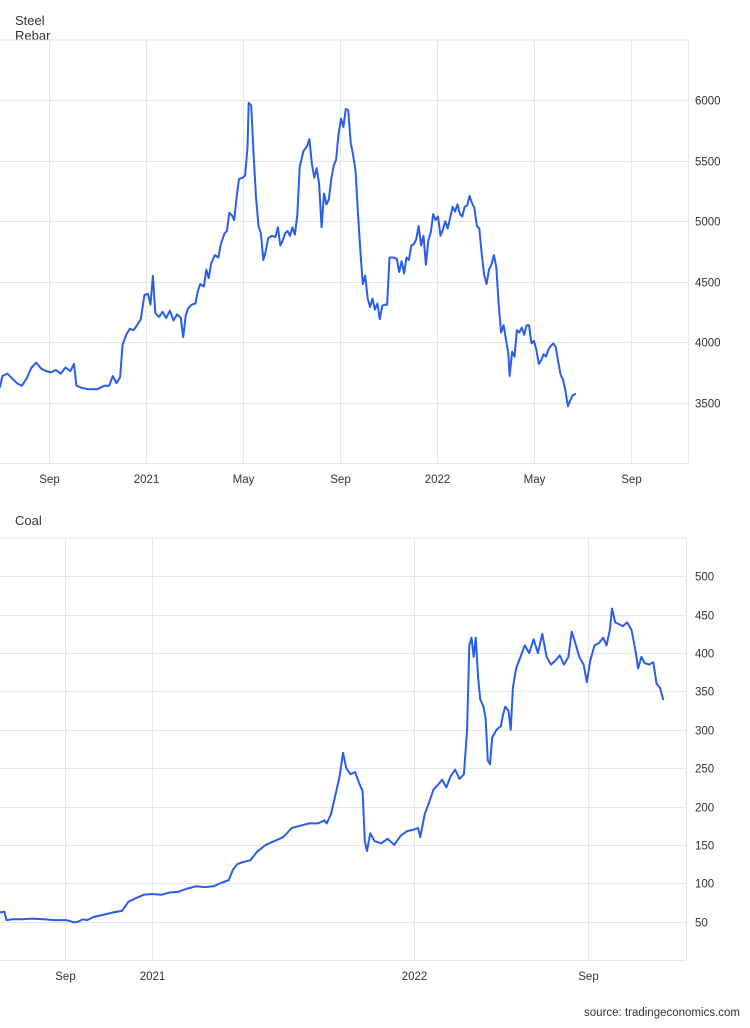 The image size is (750, 1028). What do you see at coordinates (704, 770) in the screenshot?
I see `y-tick-label: 250` at bounding box center [704, 770].